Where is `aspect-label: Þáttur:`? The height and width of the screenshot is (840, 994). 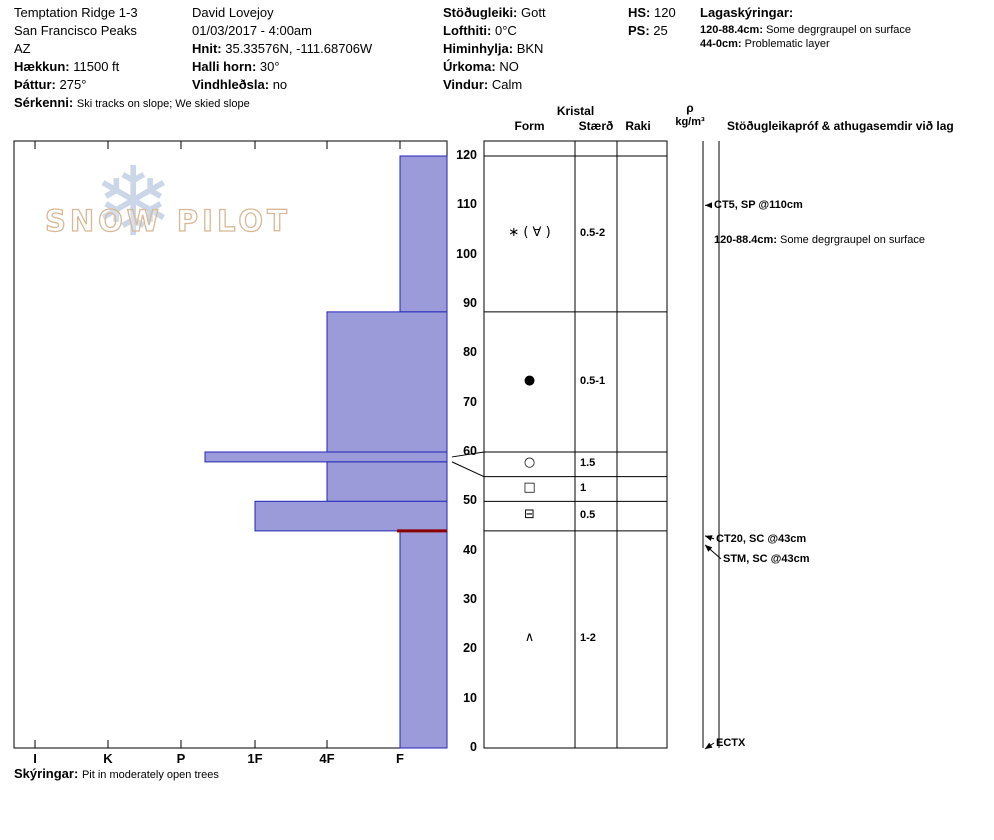
aspect-label: Þáttur: is located at coordinates (35, 84).